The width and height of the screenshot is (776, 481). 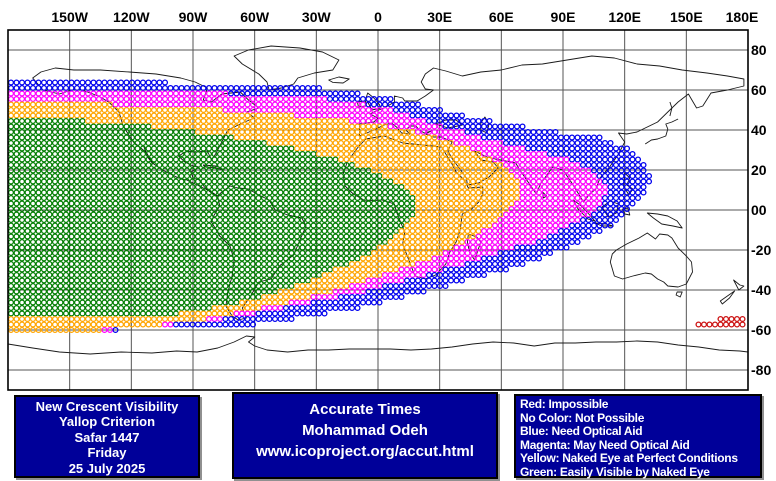 What do you see at coordinates (255, 17) in the screenshot?
I see `lon-tick-label: 60W` at bounding box center [255, 17].